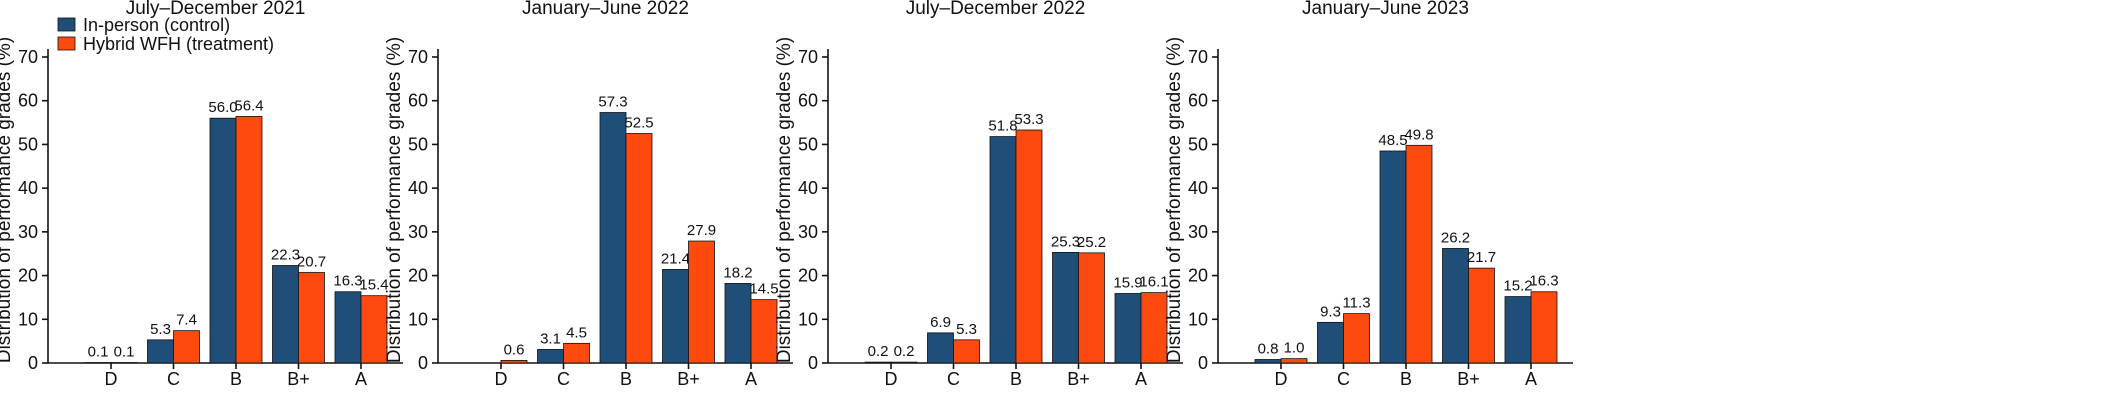 The height and width of the screenshot is (401, 2104). I want to click on data-label: 25.2, so click(1091, 242).